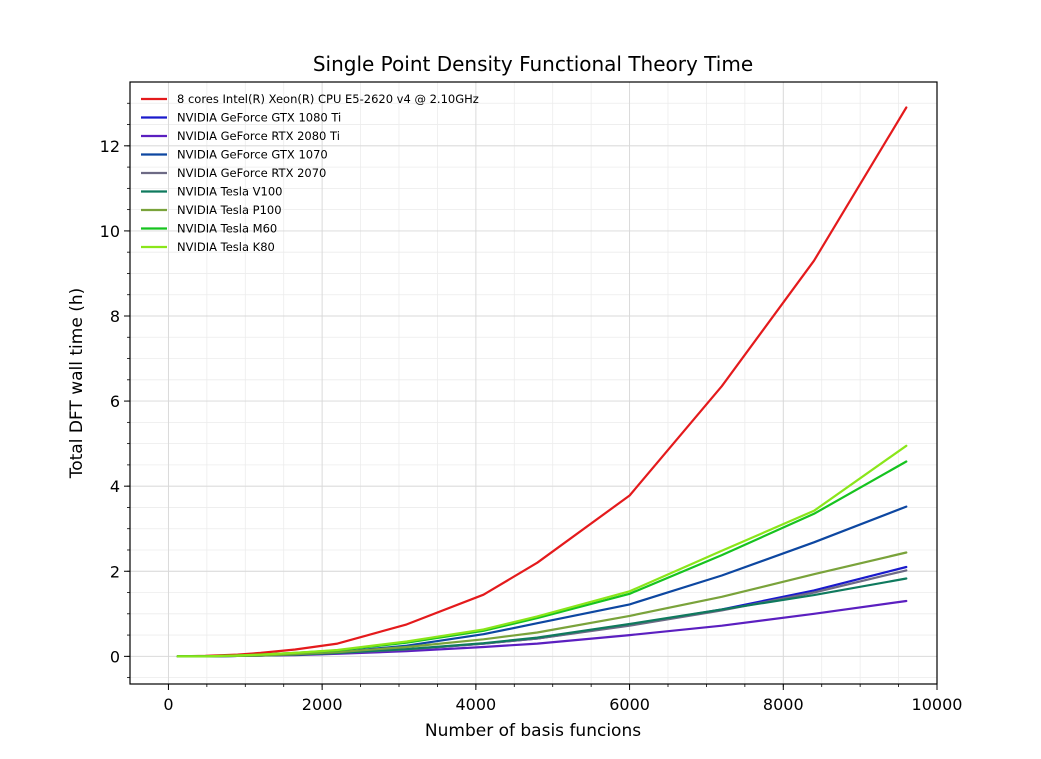 The width and height of the screenshot is (1041, 759). I want to click on x-tick-label: 6000, so click(629, 704).